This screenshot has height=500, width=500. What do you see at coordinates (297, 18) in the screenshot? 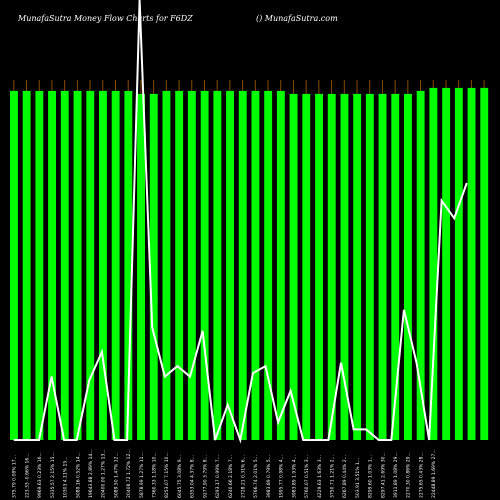
I see `chart-source: () MunafaSutra.com` at bounding box center [297, 18].